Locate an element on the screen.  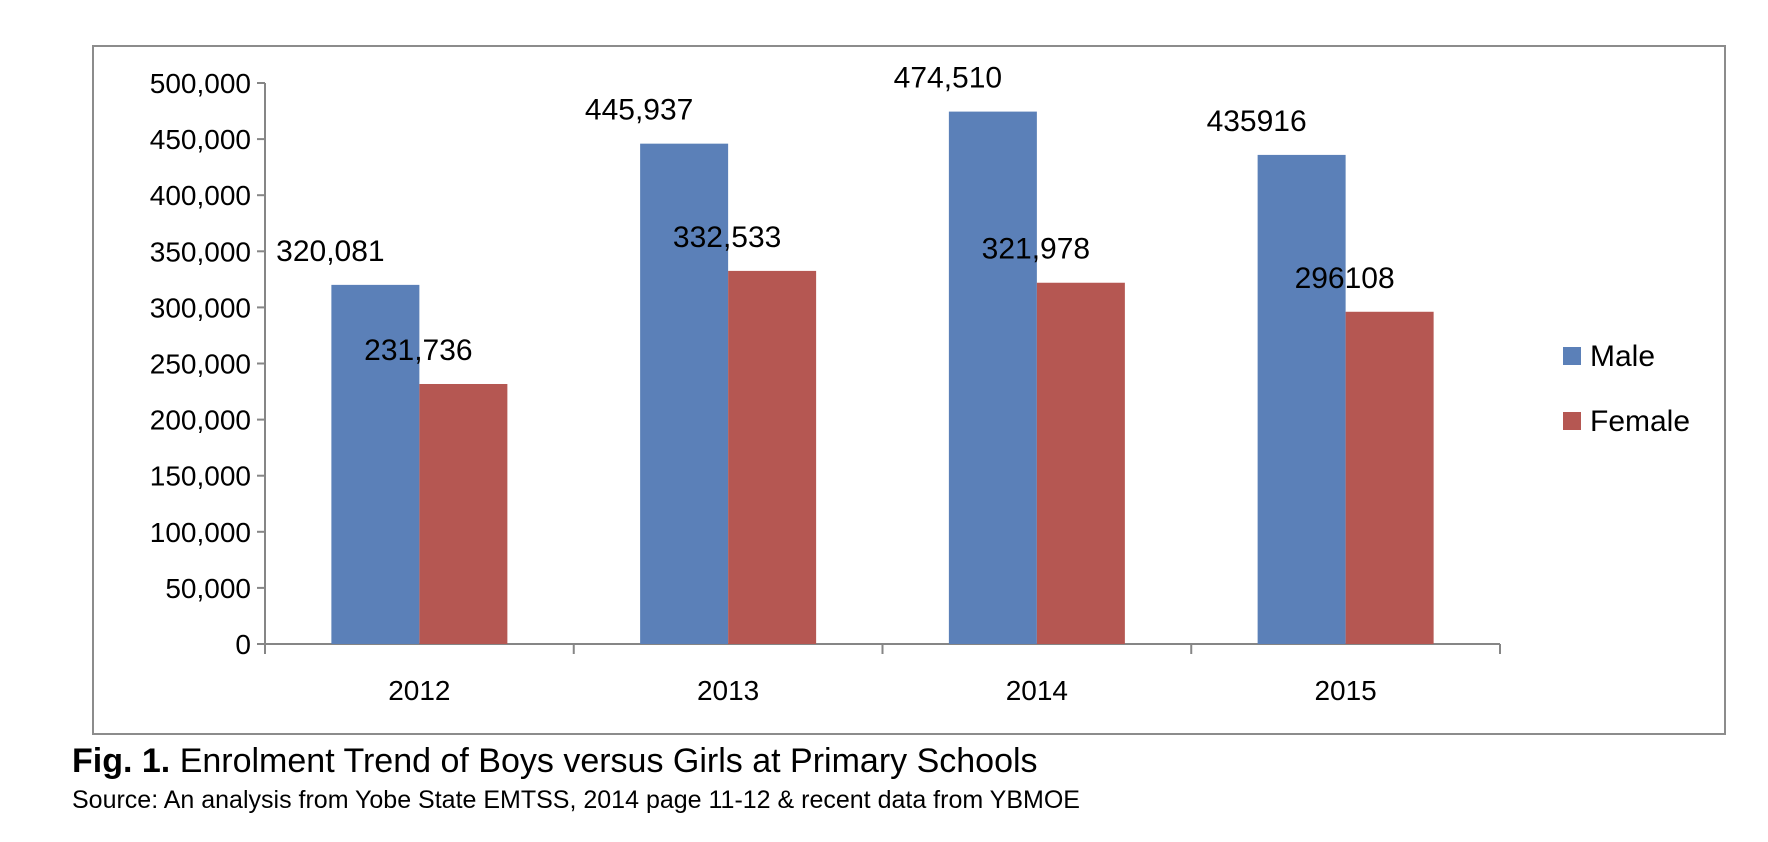
y-tick-label: 0 is located at coordinates (243, 644).